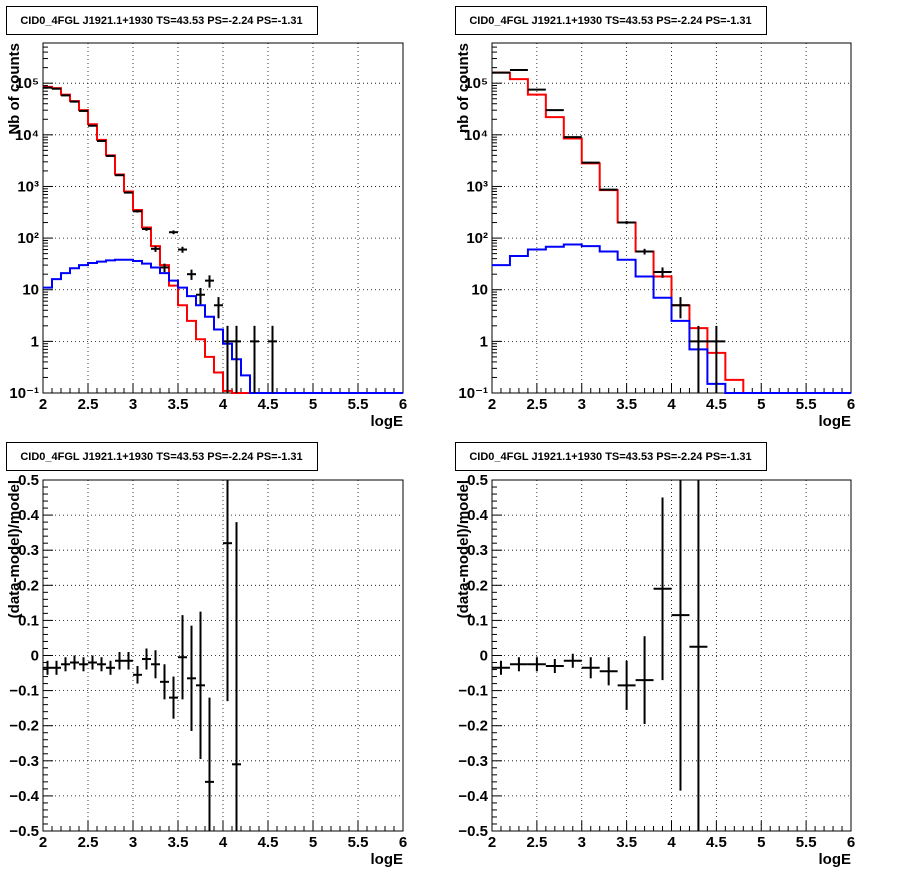  I want to click on y-tick-label: 0.1, so click(477, 620).